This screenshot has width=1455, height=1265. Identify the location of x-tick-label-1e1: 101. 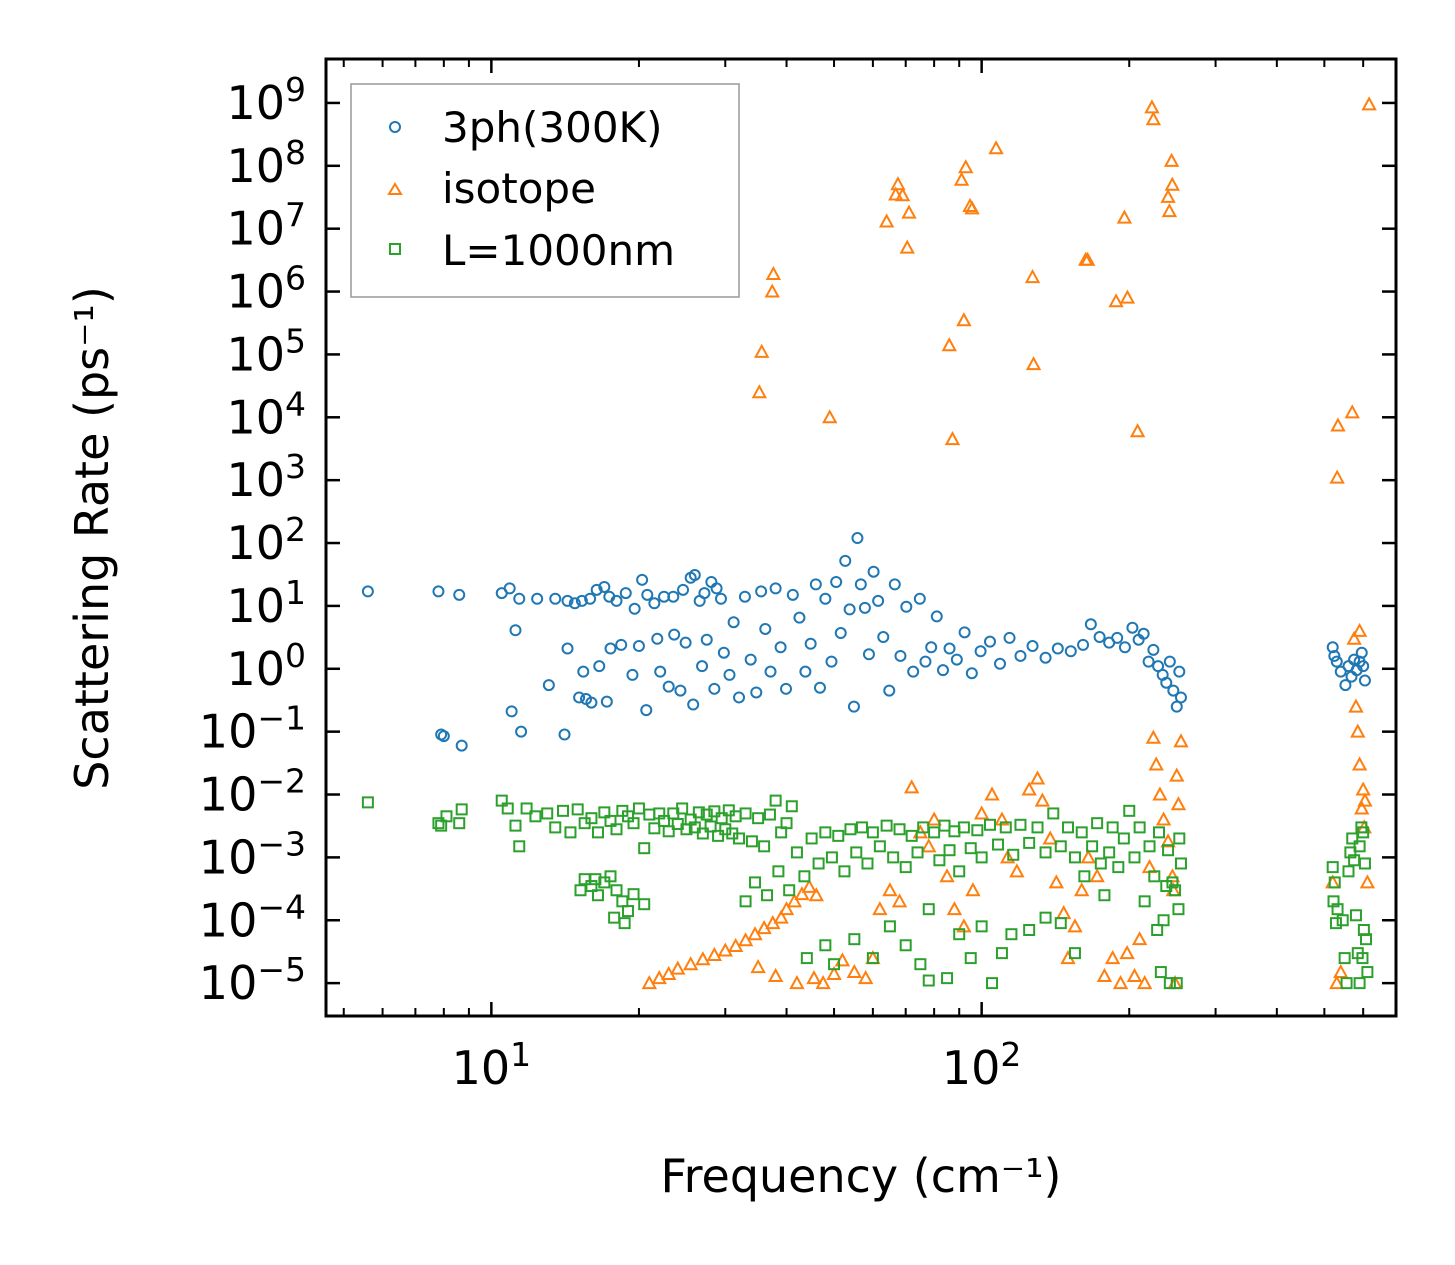
(492, 1065).